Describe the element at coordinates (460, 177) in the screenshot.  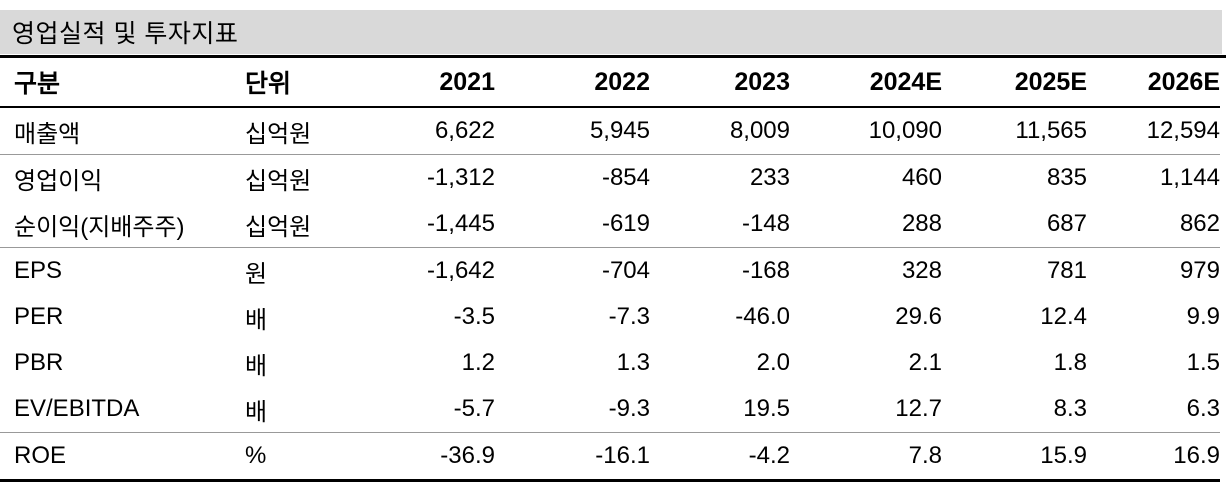
I see `value-cell: -1,312` at that location.